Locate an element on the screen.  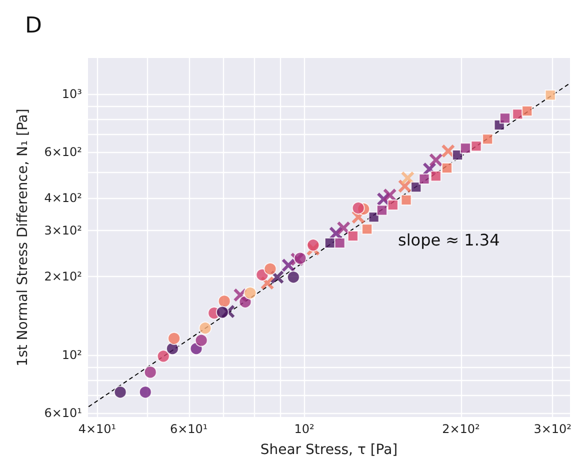
x-tick-label: 10² is located at coordinates (304, 429).